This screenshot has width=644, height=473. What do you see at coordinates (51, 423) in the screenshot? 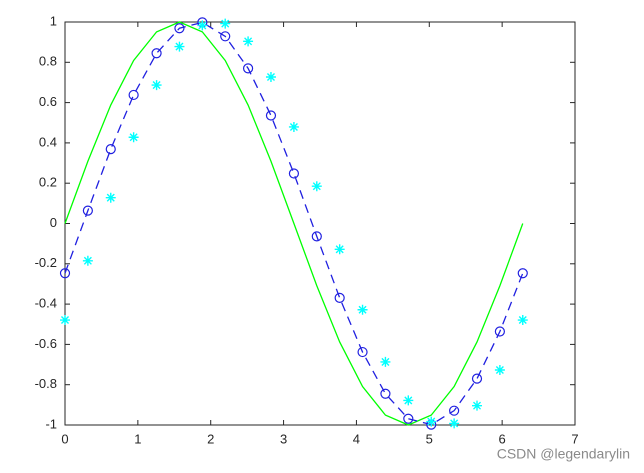
I see `y-tick-label: -1` at bounding box center [51, 423].